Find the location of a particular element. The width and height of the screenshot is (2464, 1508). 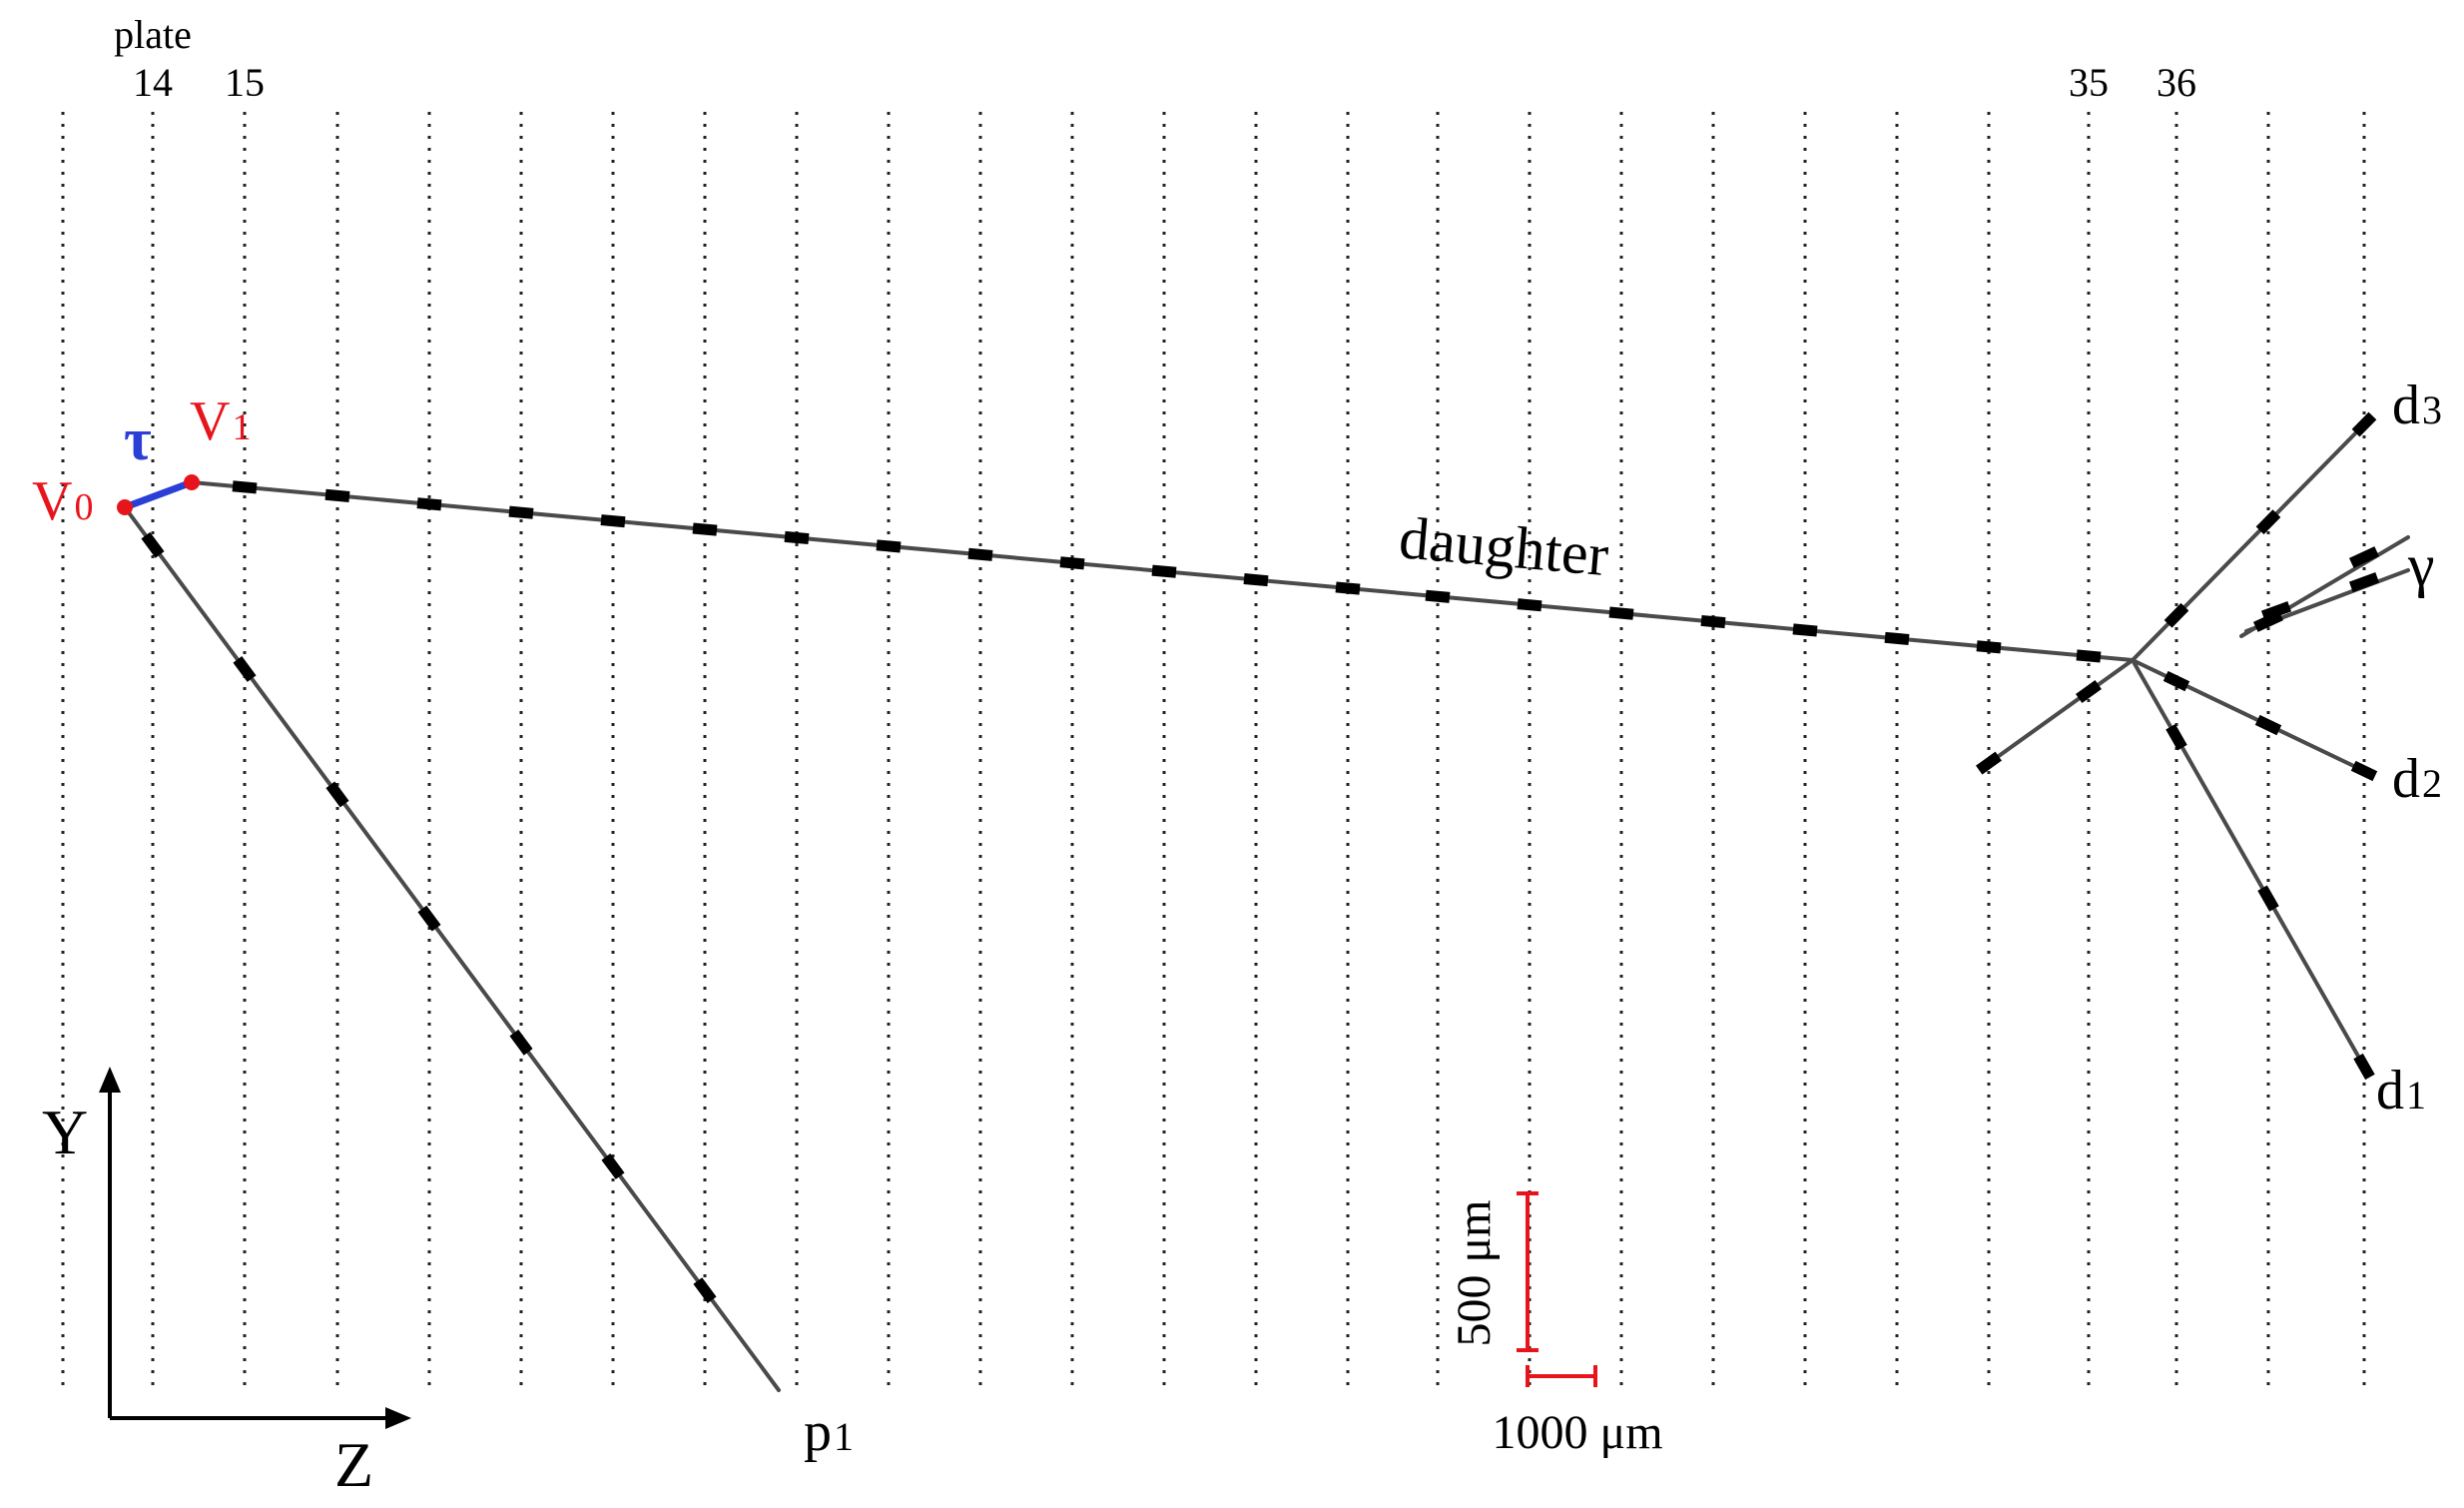

z-axis-arrowhead is located at coordinates (398, 1418).